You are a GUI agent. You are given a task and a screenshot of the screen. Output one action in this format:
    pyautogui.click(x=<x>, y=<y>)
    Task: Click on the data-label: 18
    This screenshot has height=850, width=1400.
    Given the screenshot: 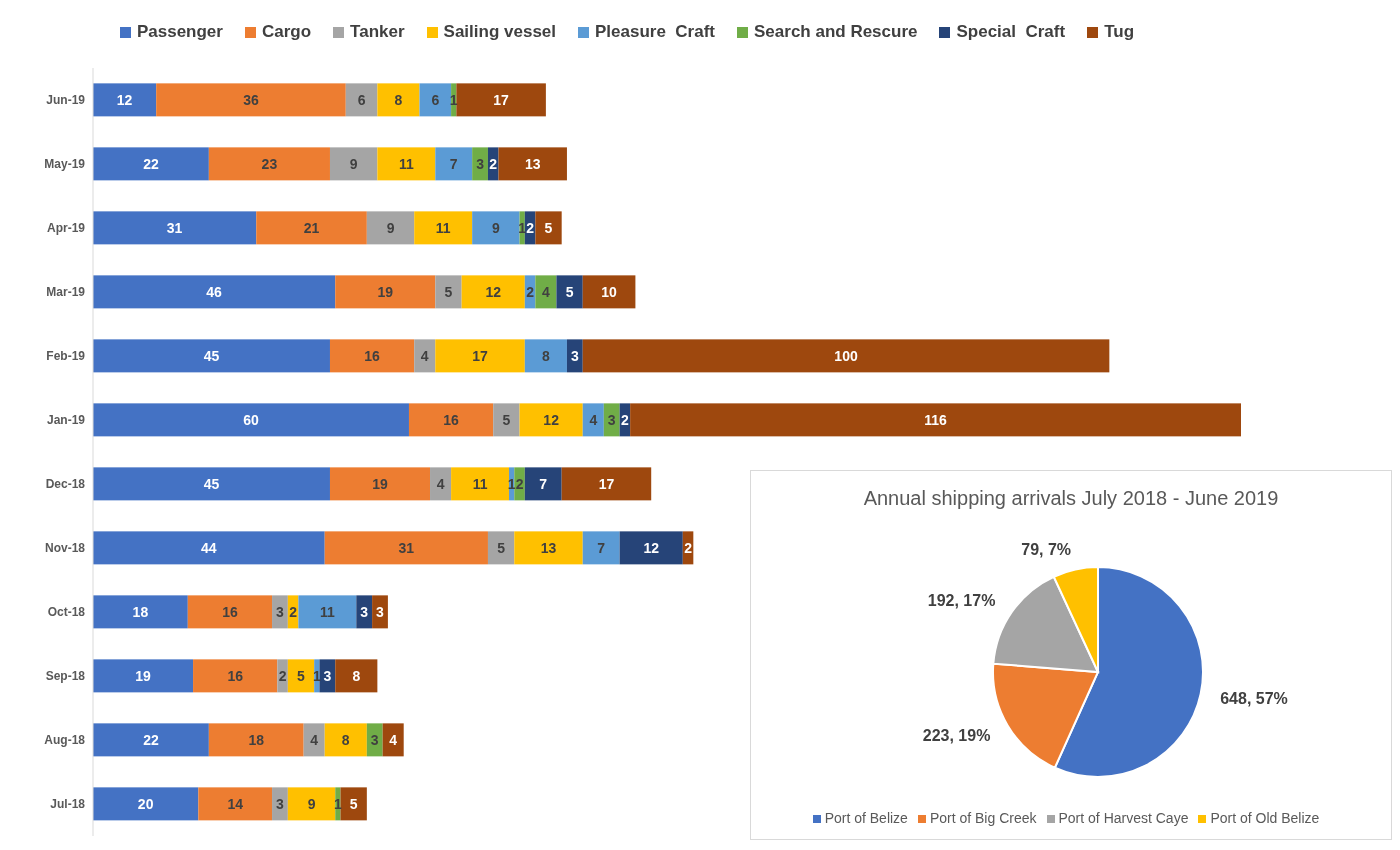 What is the action you would take?
    pyautogui.click(x=140, y=611)
    